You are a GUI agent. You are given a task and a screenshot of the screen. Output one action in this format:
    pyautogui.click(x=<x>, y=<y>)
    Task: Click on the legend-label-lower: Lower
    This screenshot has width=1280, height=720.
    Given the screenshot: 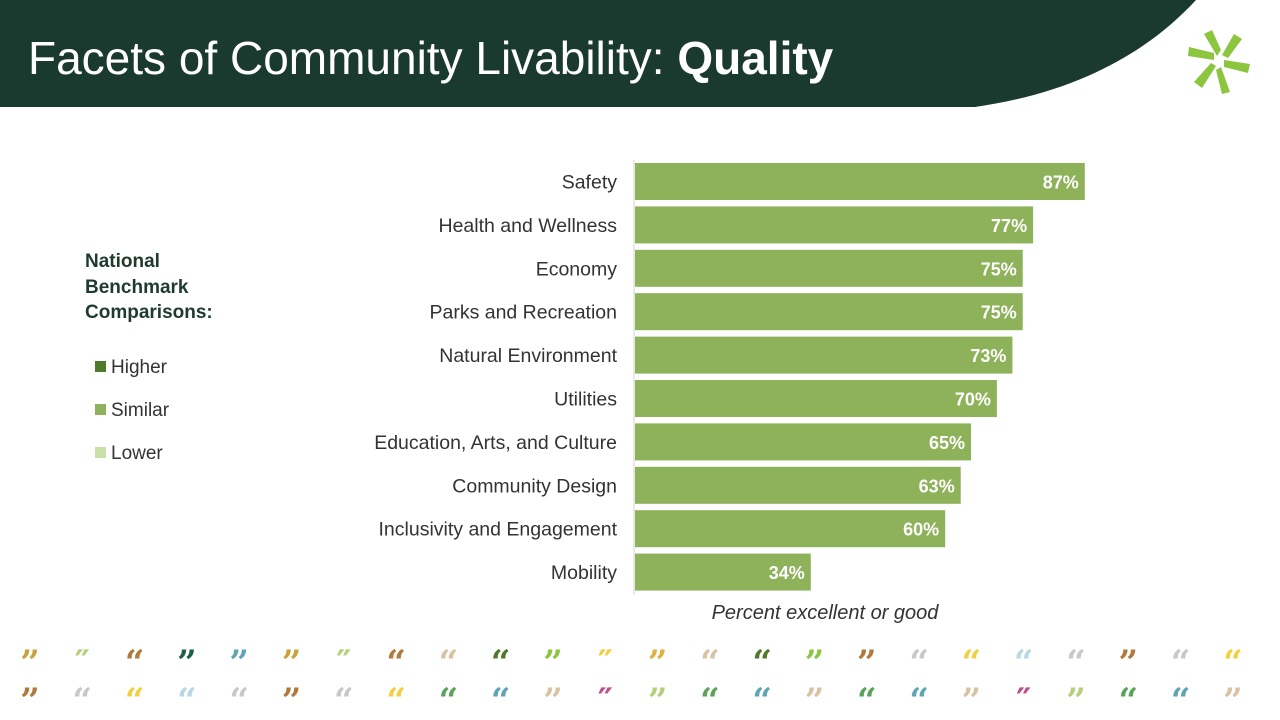 What is the action you would take?
    pyautogui.click(x=137, y=453)
    